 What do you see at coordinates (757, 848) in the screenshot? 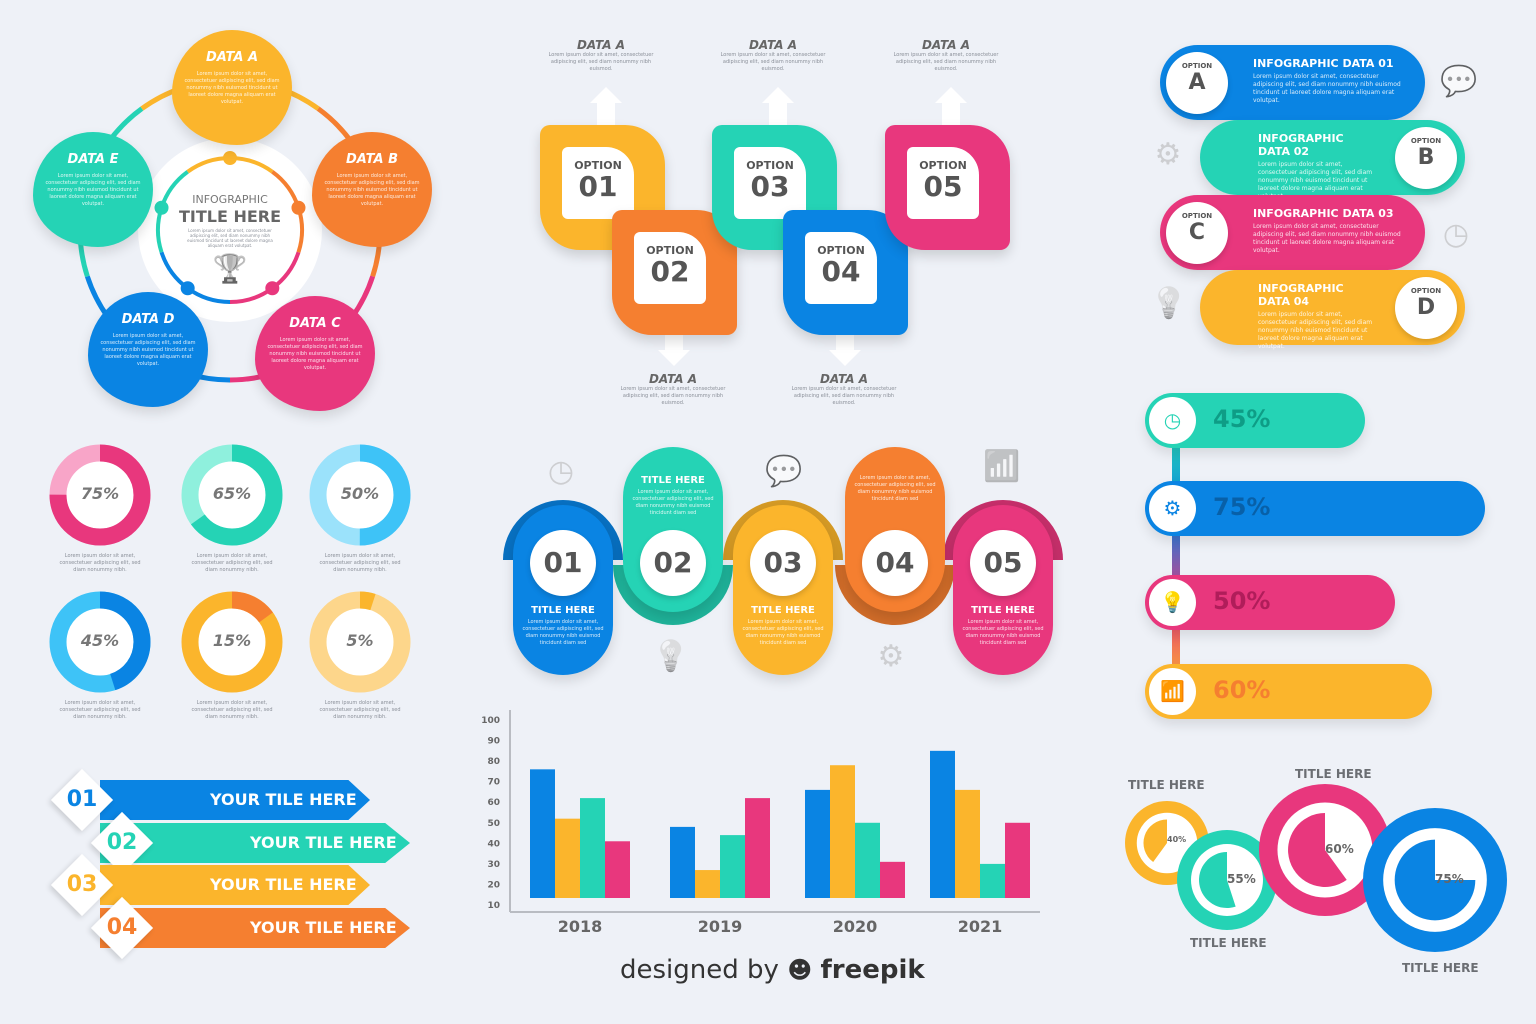
I see `bar-2019-pink` at bounding box center [757, 848].